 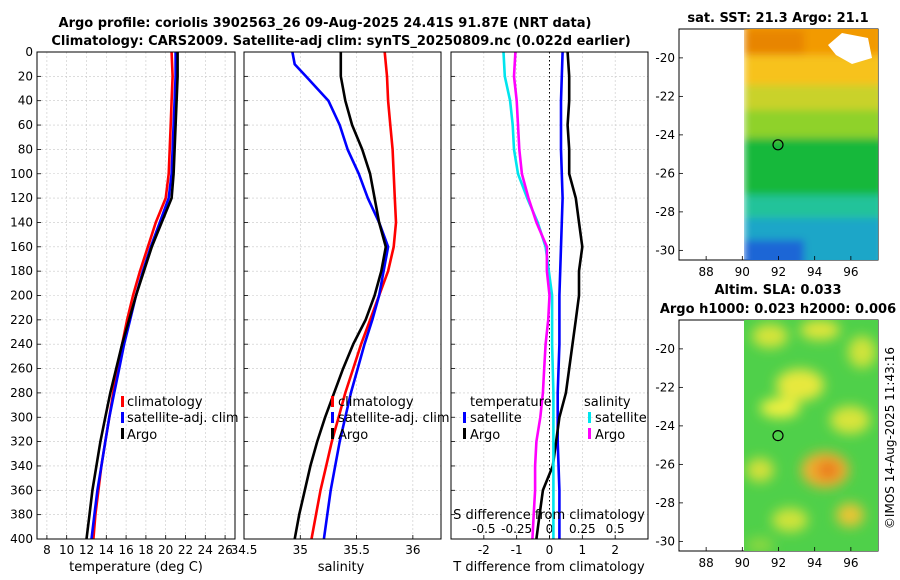 I want to click on depth-tick-label: 120, so click(x=21, y=198).